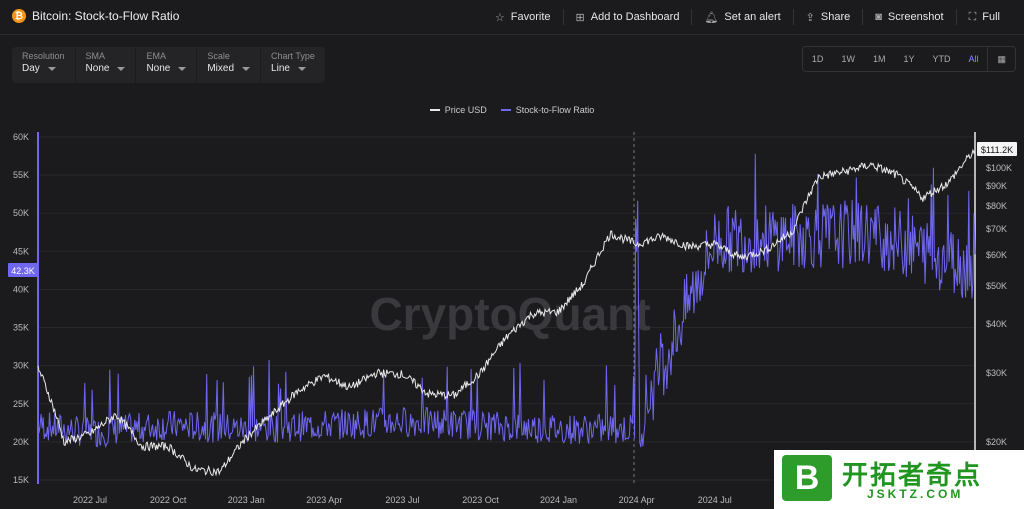 Image resolution: width=1024 pixels, height=509 pixels. What do you see at coordinates (996, 286) in the screenshot?
I see `right-tick-label: $50K` at bounding box center [996, 286].